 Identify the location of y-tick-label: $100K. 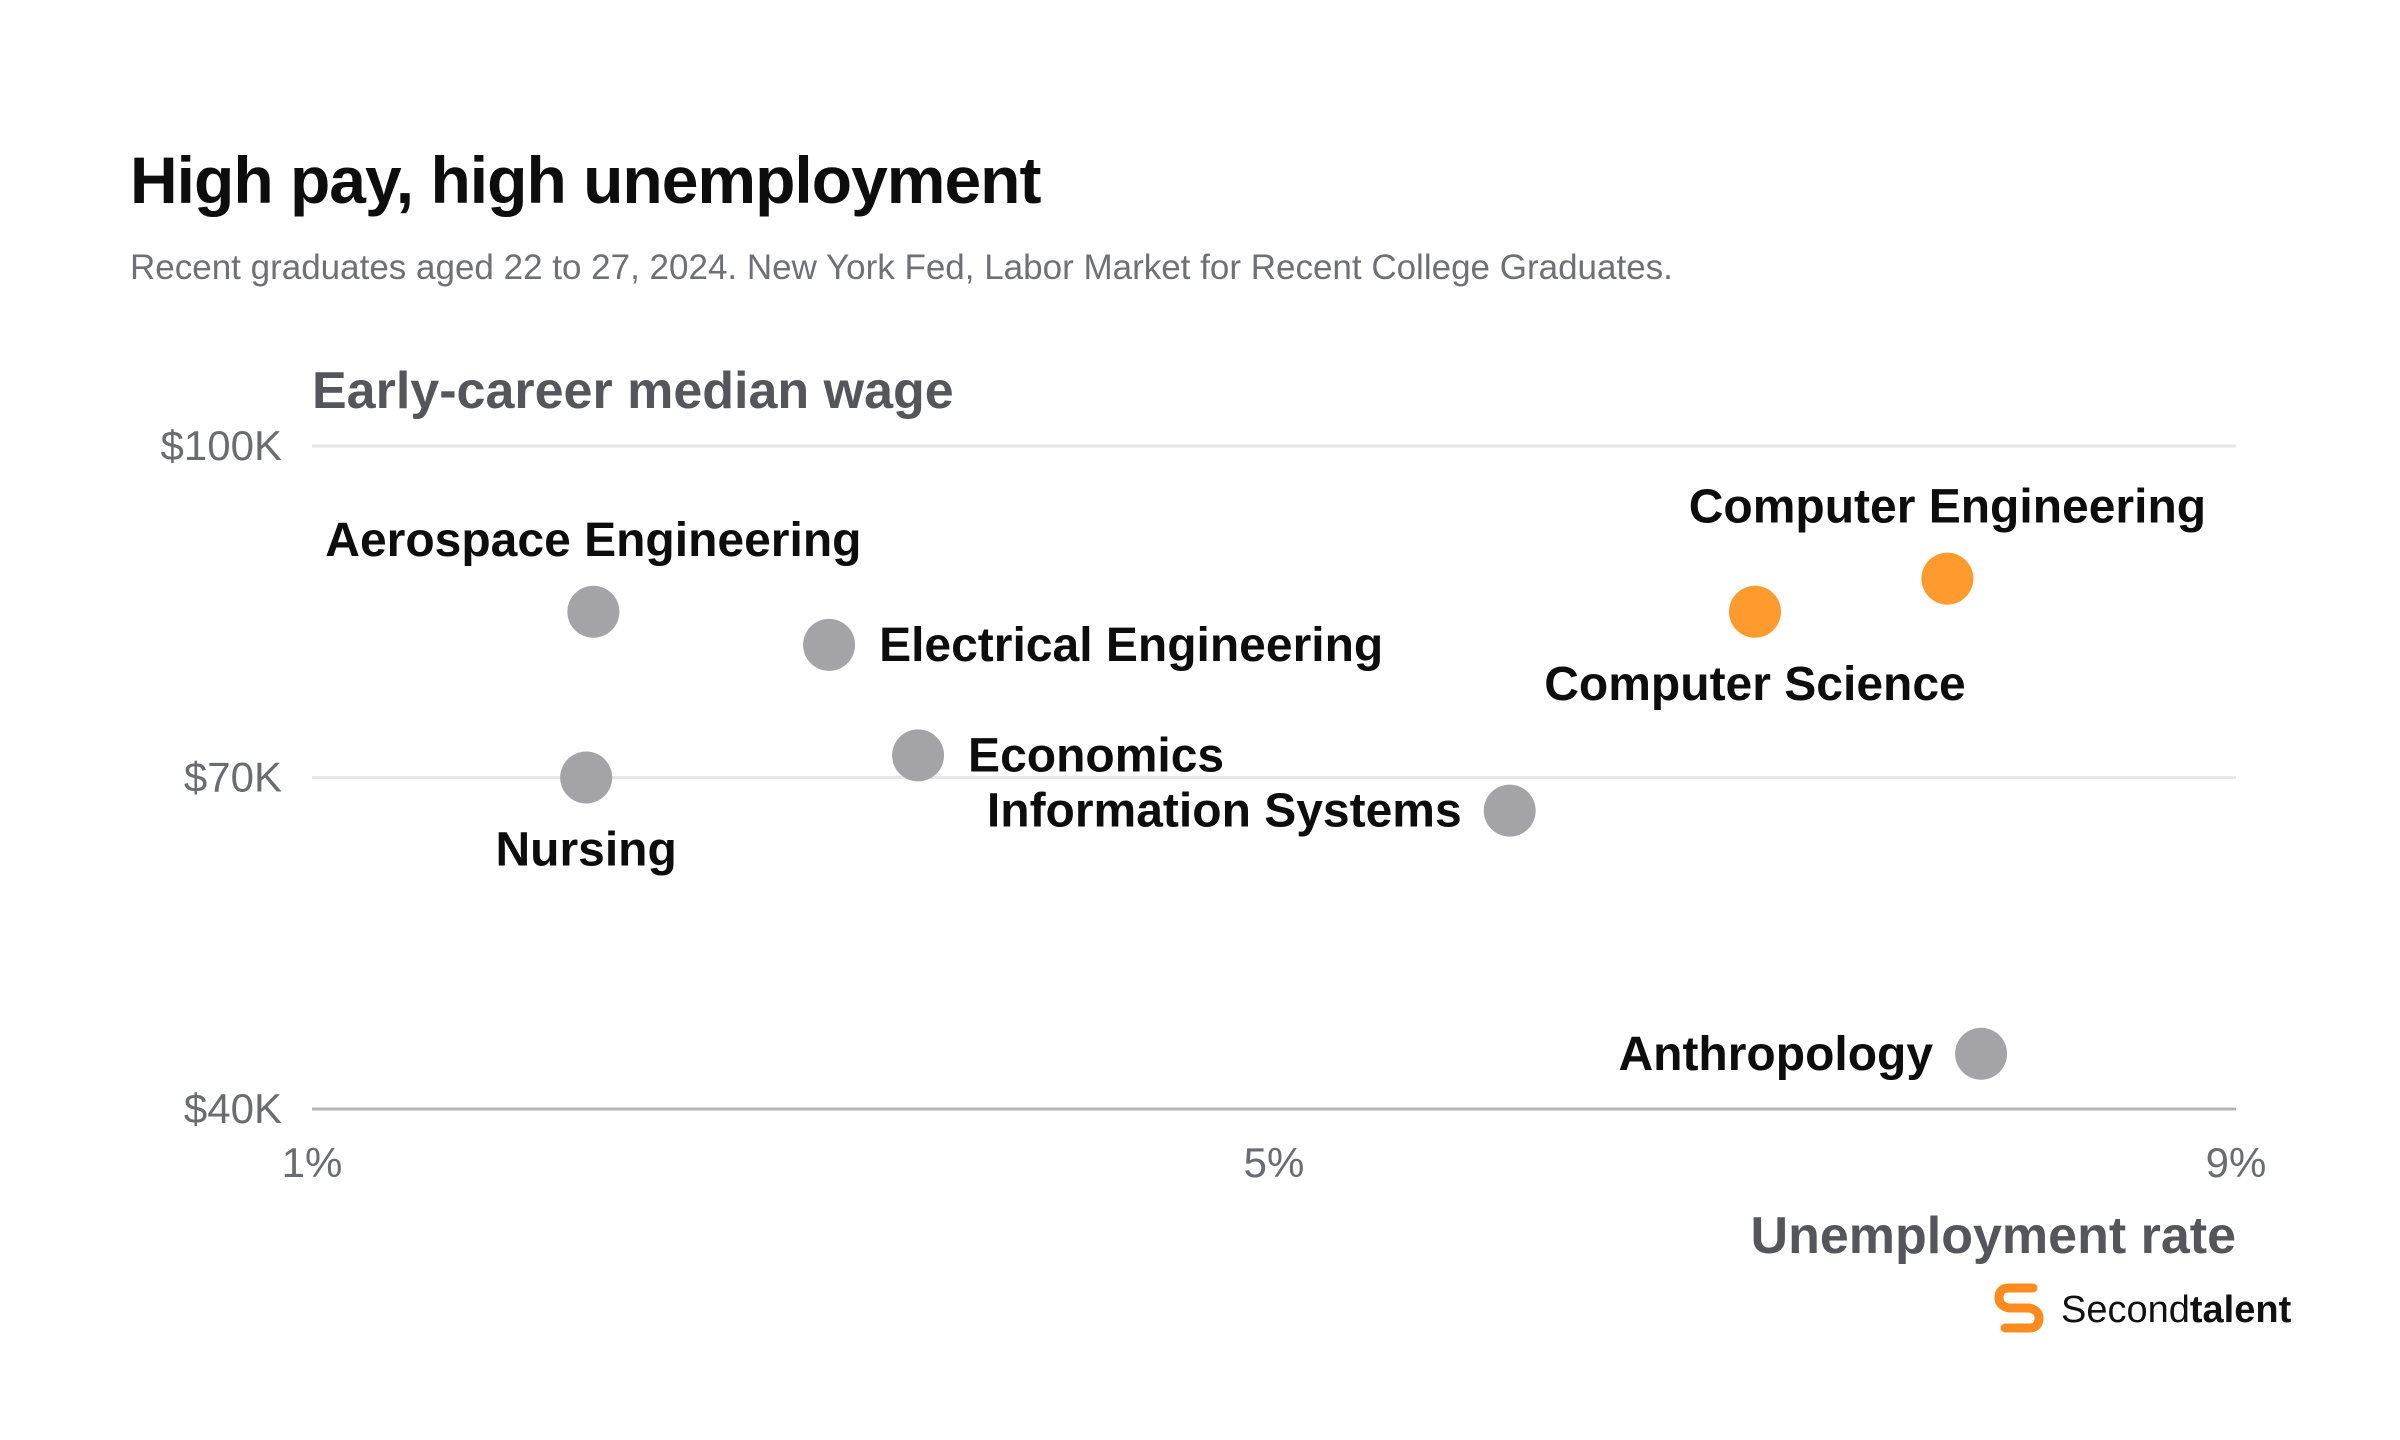
(221, 445).